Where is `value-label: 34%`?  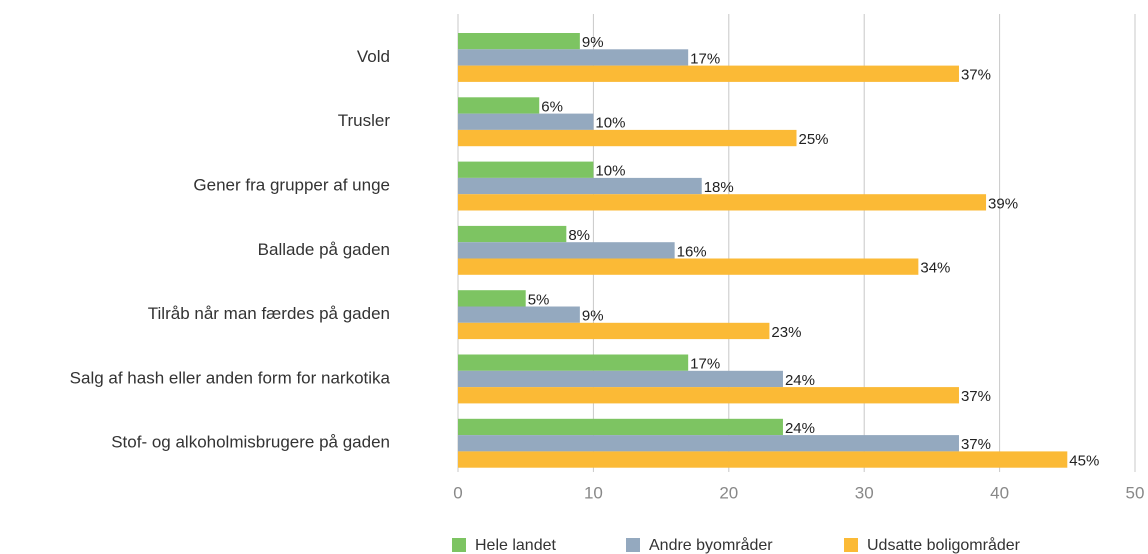 value-label: 34% is located at coordinates (935, 268).